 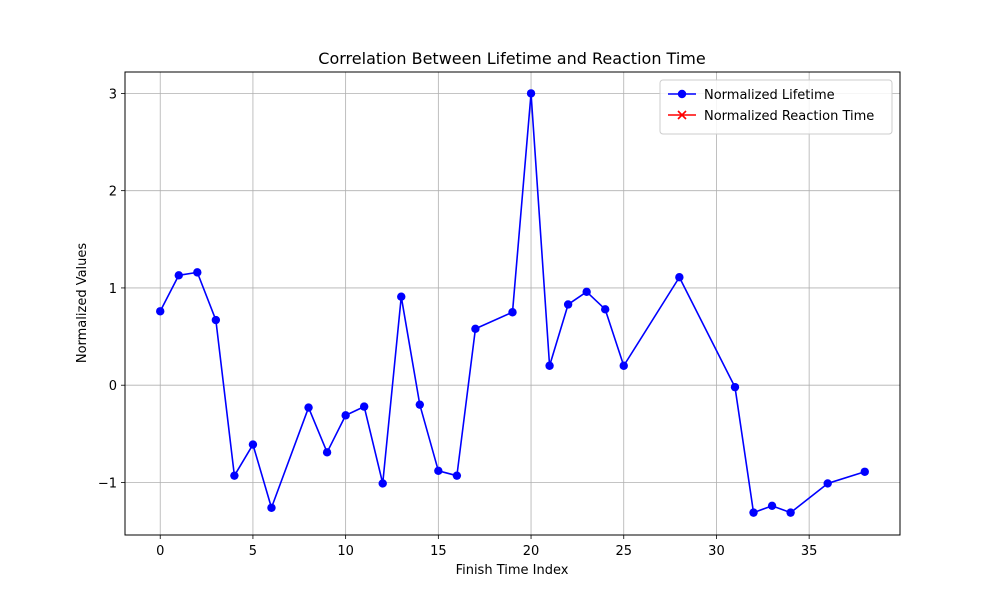 I want to click on legend-label: Normalized Reaction Time, so click(x=789, y=116).